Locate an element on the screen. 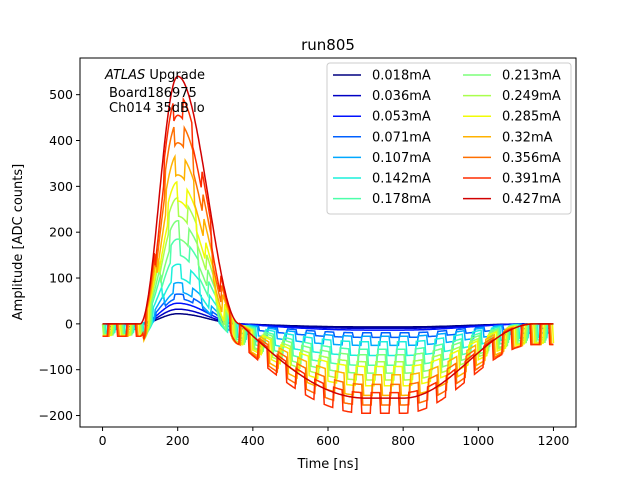 This screenshot has width=640, height=480. x-tick-label: 600 is located at coordinates (328, 440).